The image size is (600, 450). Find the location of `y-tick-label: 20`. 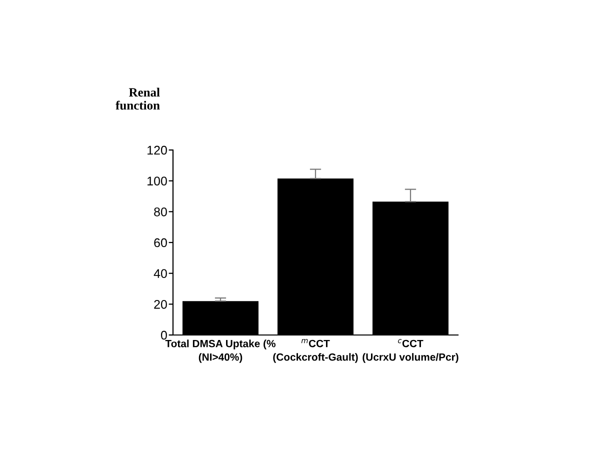

y-tick-label: 20 is located at coordinates (160, 304).